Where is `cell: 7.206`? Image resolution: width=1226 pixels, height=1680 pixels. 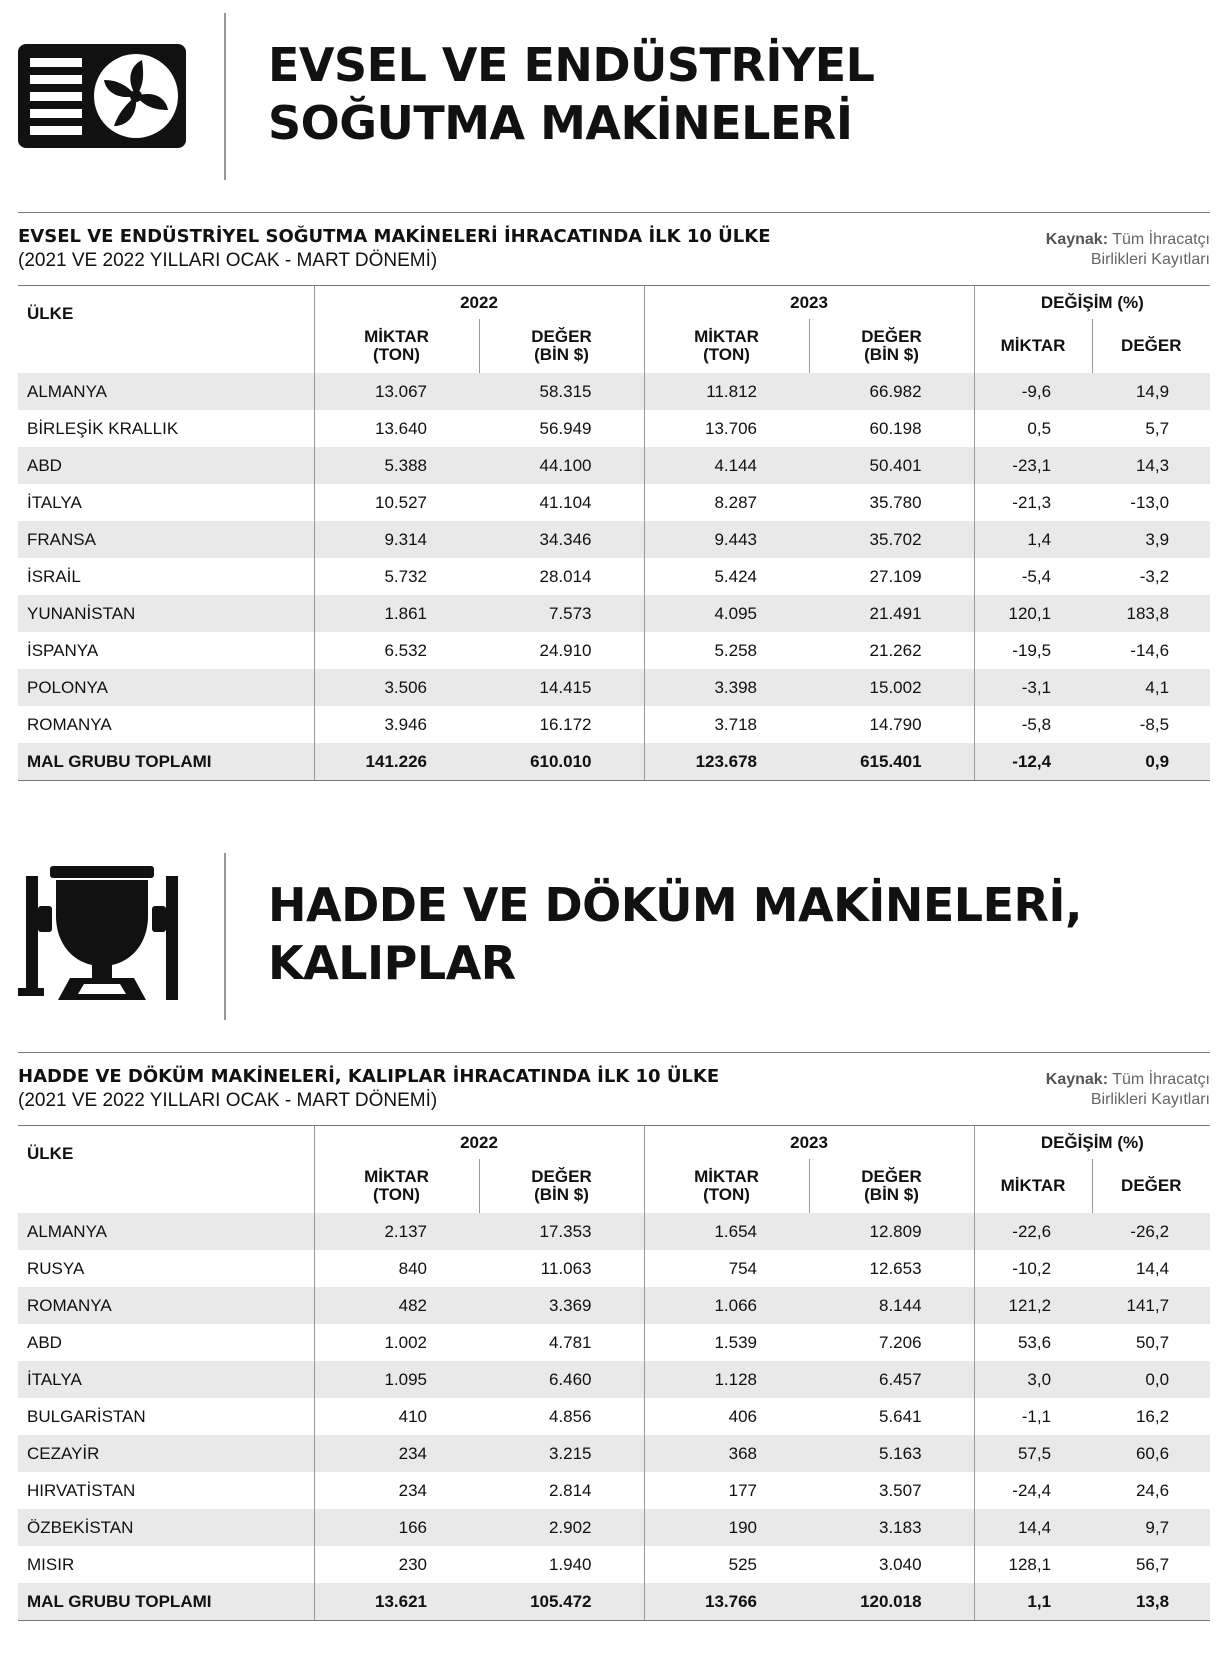
cell: 7.206 is located at coordinates (900, 1342).